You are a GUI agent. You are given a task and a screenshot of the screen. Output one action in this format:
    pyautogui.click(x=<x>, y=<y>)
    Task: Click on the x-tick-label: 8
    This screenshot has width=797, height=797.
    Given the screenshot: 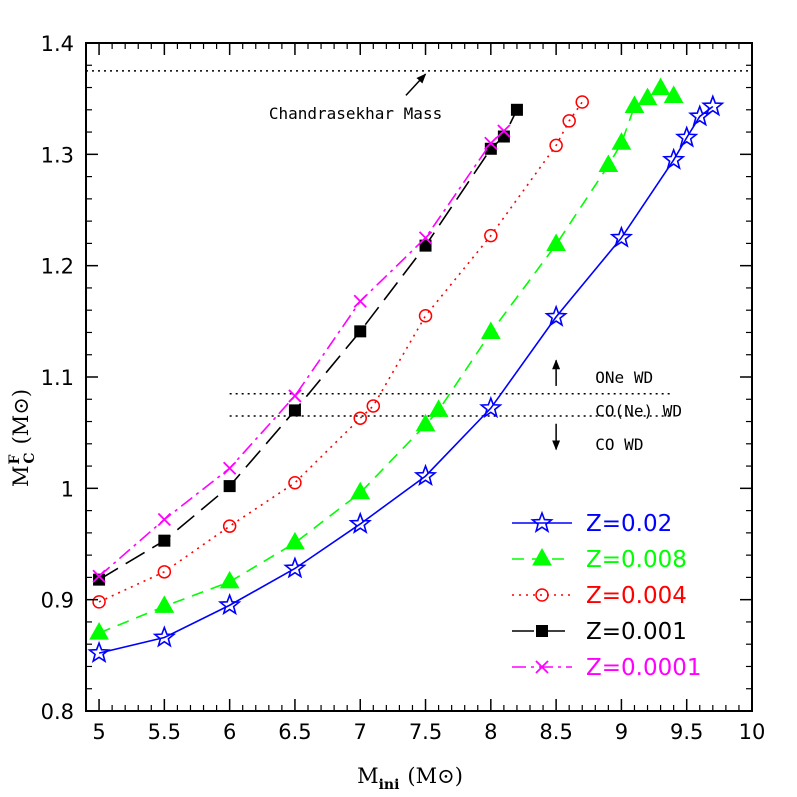 What is the action you would take?
    pyautogui.click(x=490, y=732)
    